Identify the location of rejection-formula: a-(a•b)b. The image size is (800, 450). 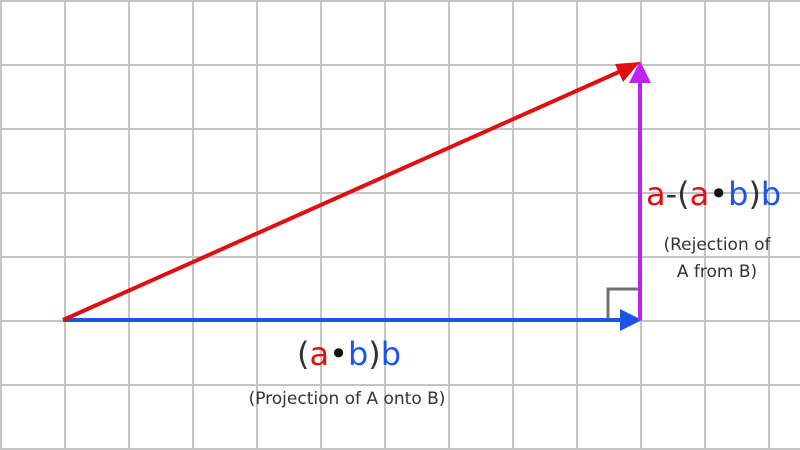
(713, 194).